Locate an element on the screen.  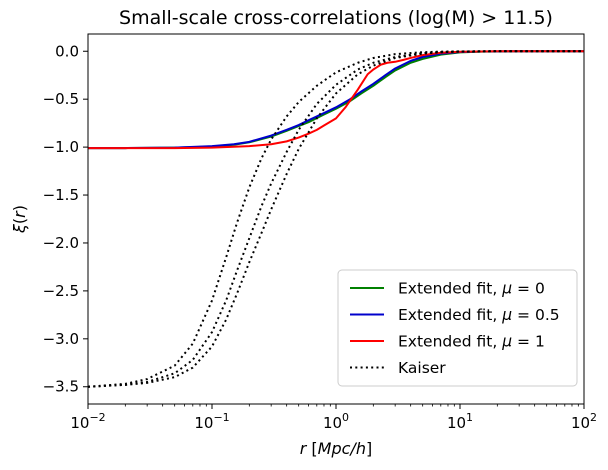
x-tick-label: 10⁻¹ is located at coordinates (211, 421).